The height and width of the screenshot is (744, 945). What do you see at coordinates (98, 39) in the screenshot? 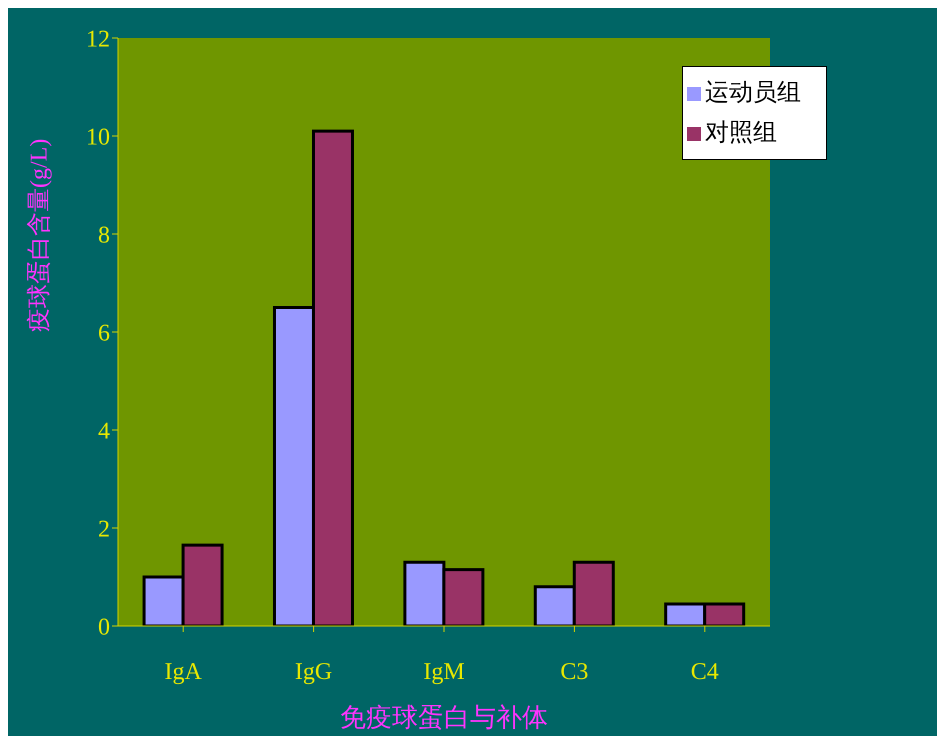
I see `y-tick-label: 12` at bounding box center [98, 39].